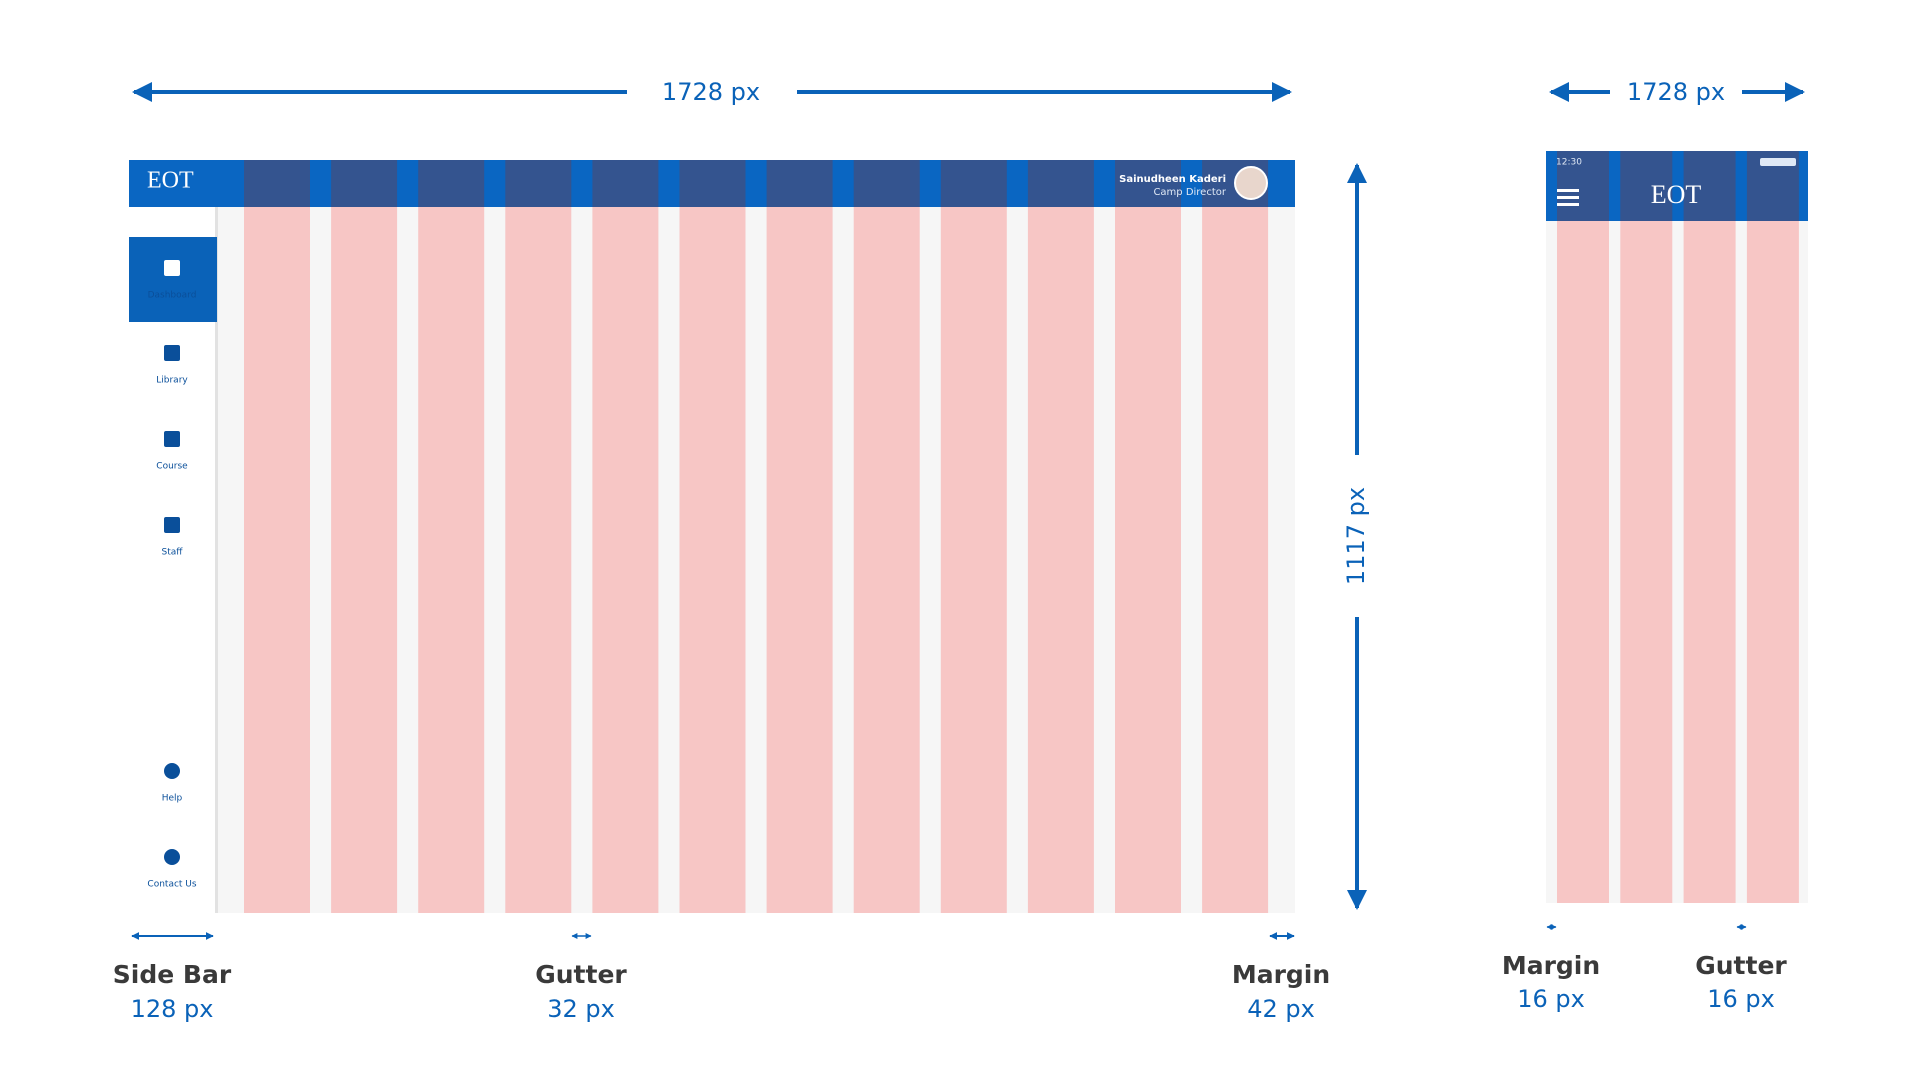  I want to click on mobile-frame: 12:30 EOT, so click(1677, 527).